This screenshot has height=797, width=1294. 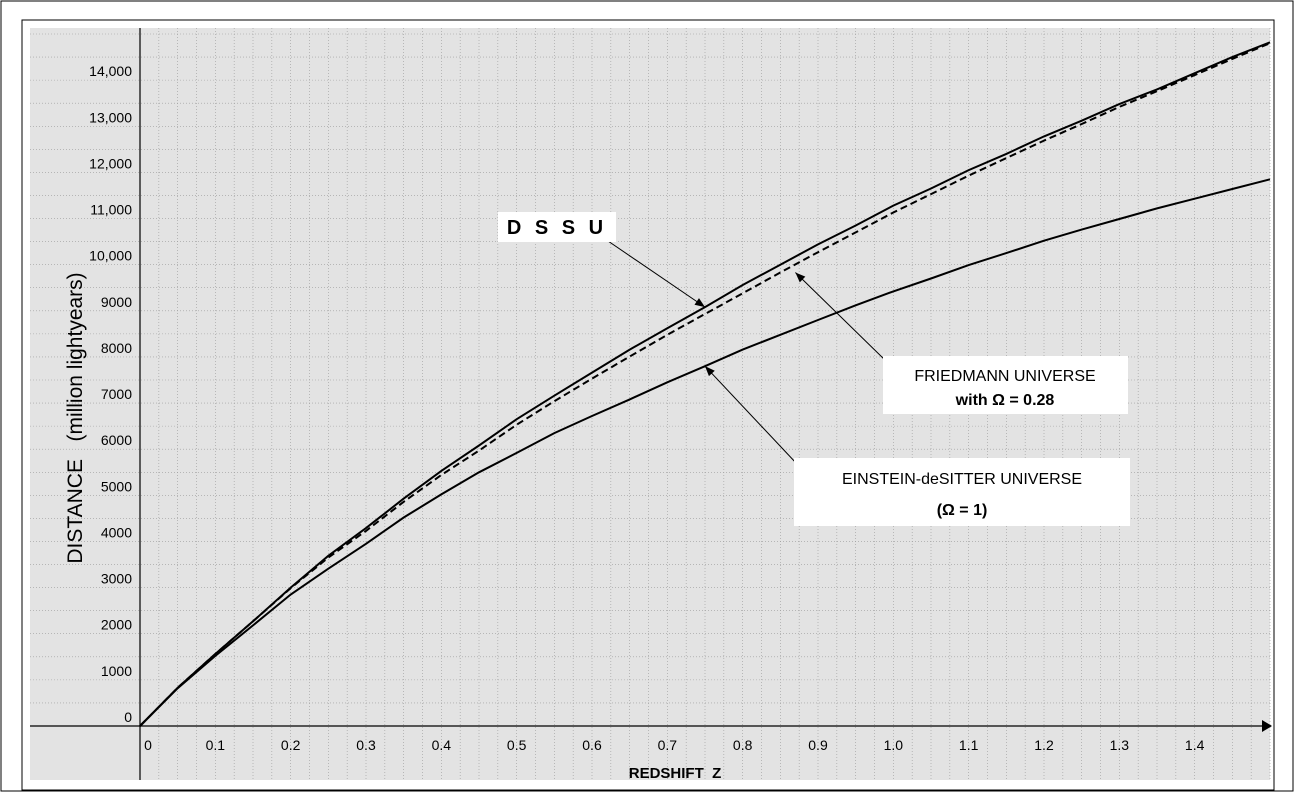 I want to click on x-tick-label: 0.7, so click(x=668, y=745).